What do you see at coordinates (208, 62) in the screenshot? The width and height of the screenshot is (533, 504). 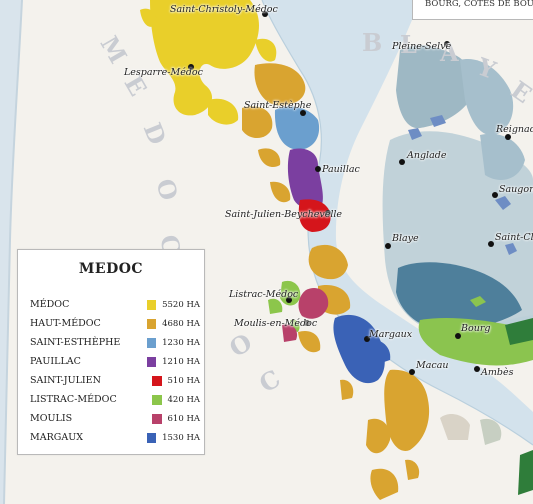 I see `medoc-appellation` at bounding box center [208, 62].